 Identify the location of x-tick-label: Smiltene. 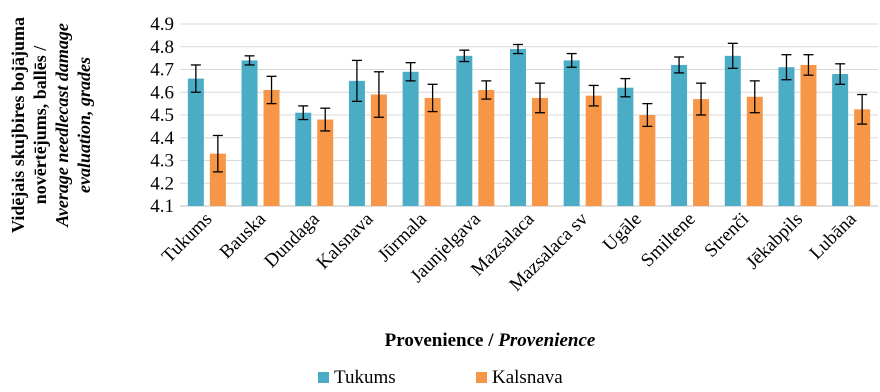
(668, 240).